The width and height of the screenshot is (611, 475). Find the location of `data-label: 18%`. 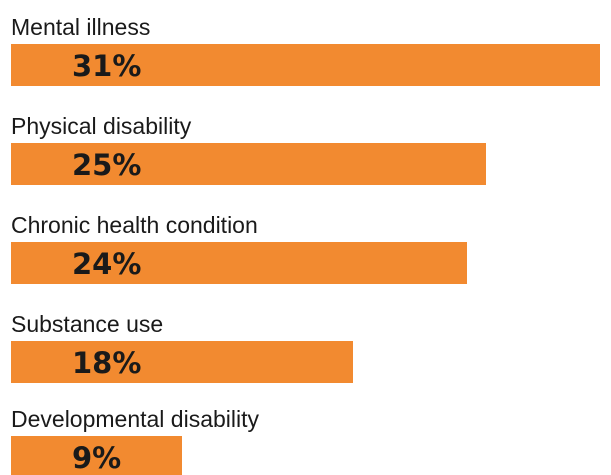

data-label: 18% is located at coordinates (107, 363).